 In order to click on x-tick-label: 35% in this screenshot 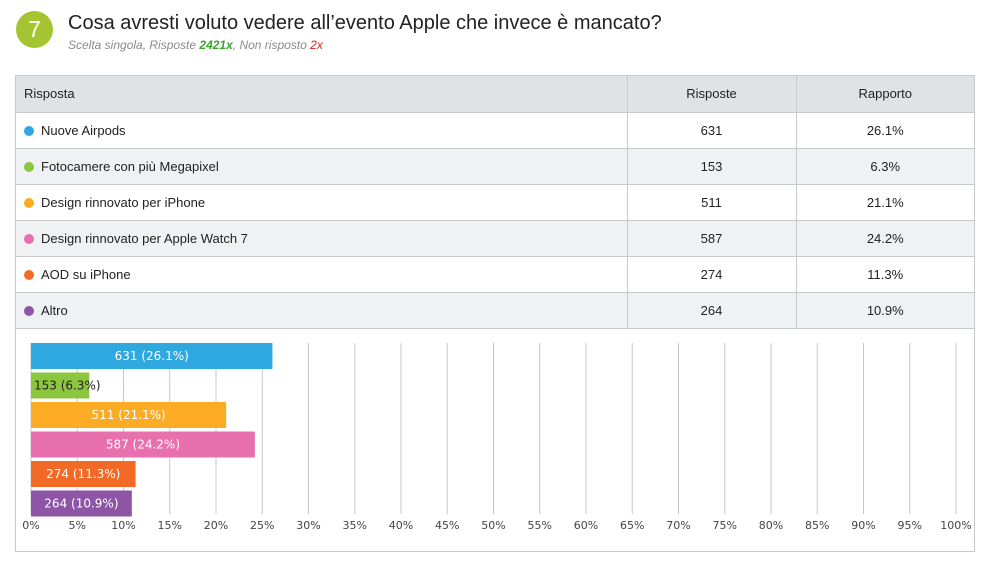, I will do `click(355, 525)`.